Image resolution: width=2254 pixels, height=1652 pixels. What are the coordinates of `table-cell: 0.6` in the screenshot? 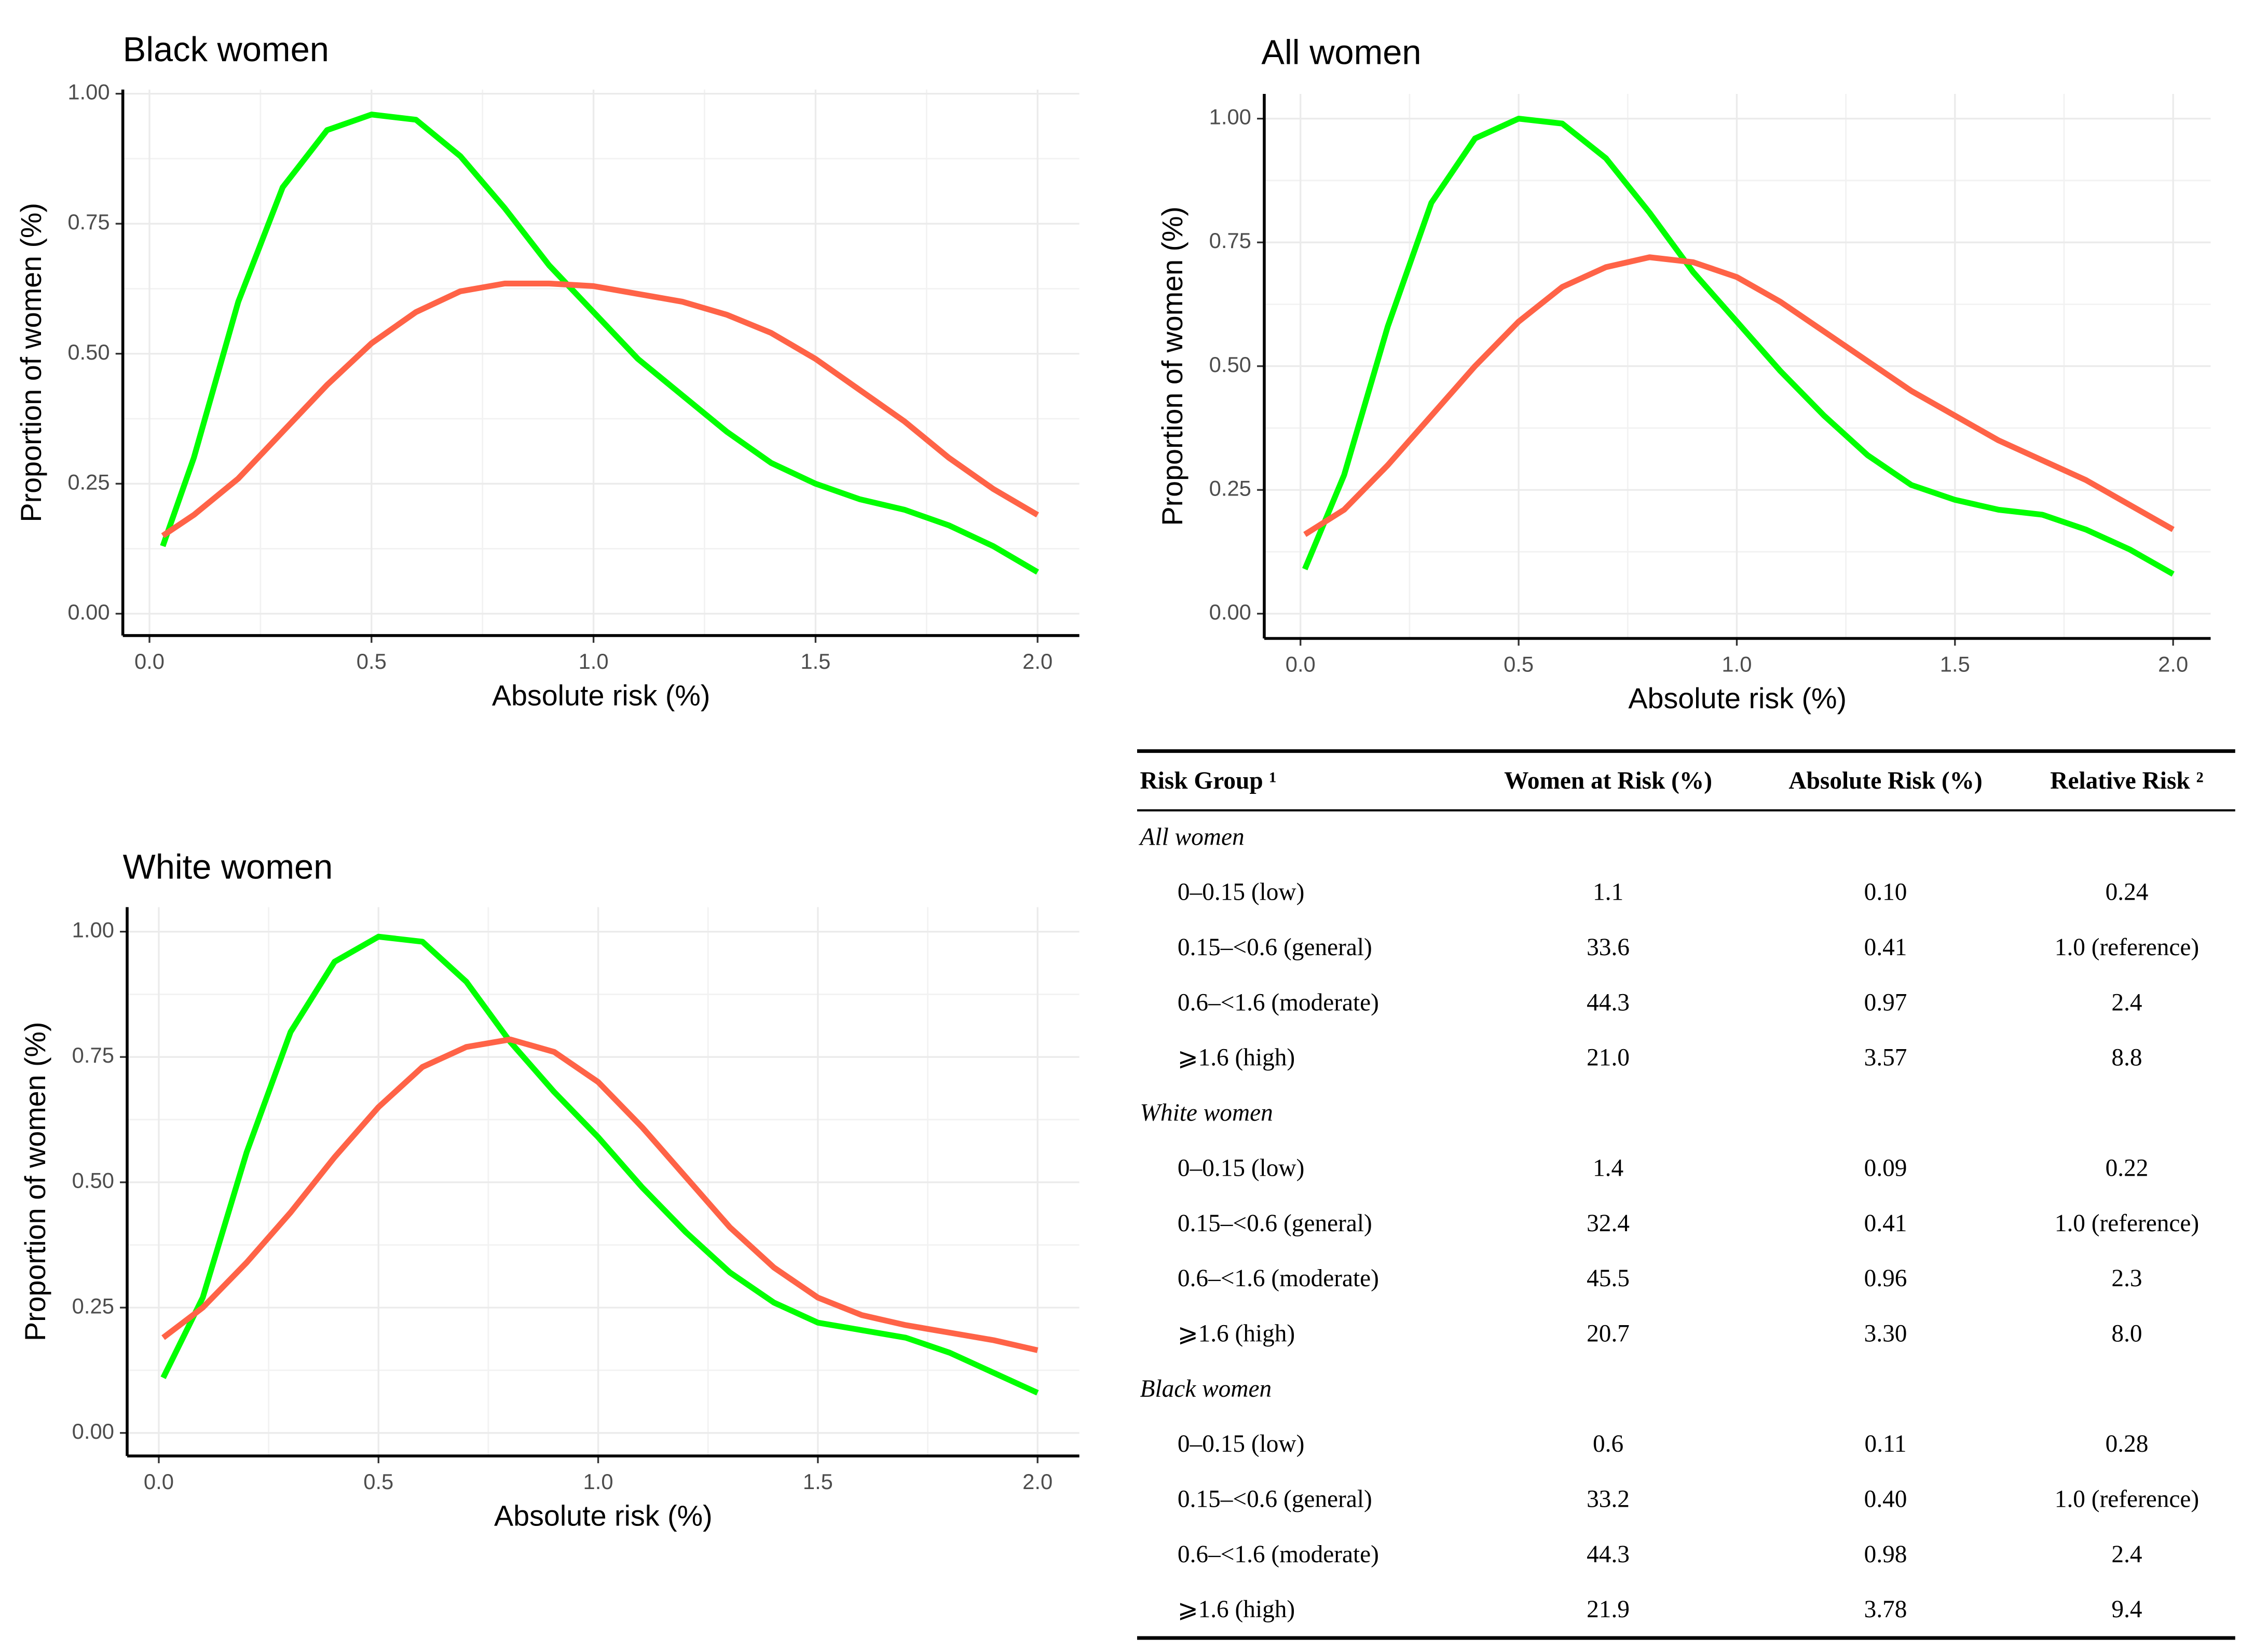 It's located at (1608, 1443).